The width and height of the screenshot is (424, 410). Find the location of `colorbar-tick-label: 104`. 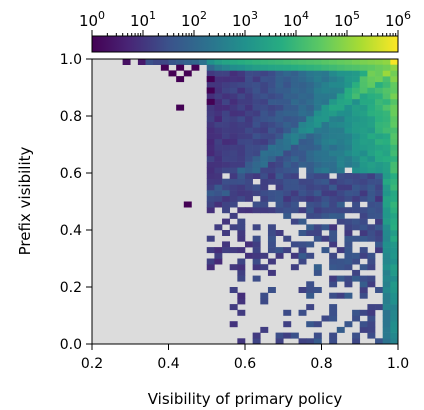

colorbar-tick-label: 104 is located at coordinates (296, 19).